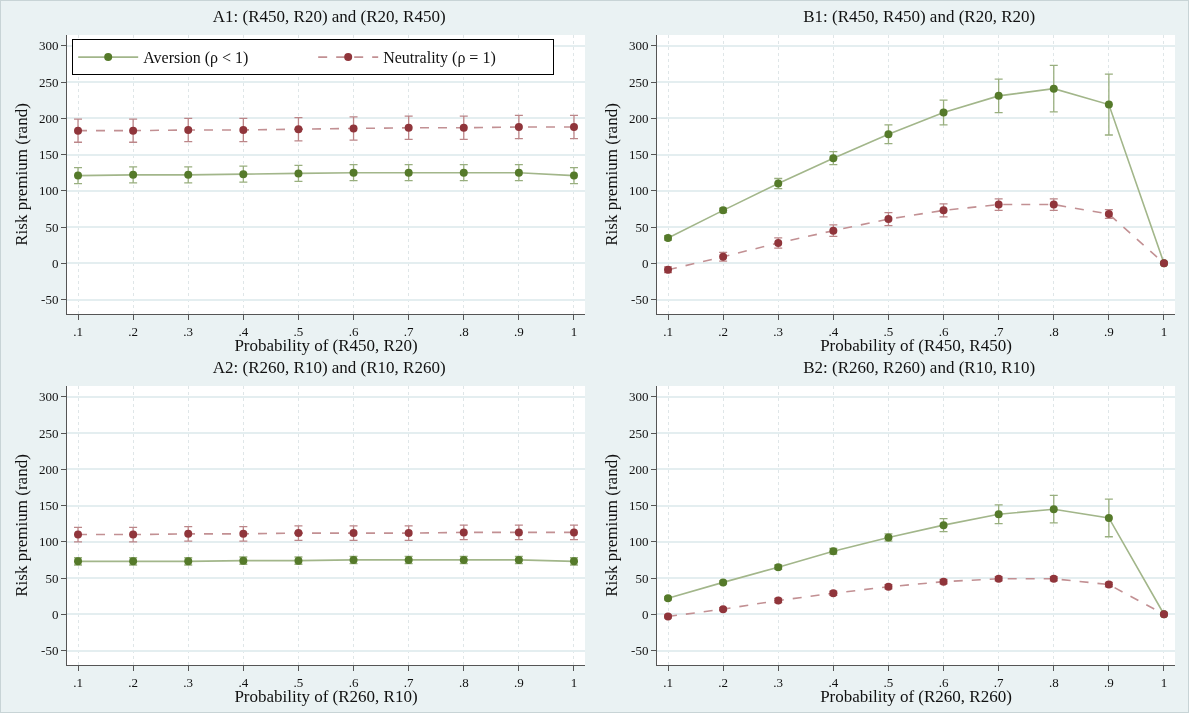 This screenshot has width=1189, height=713. Describe the element at coordinates (326, 696) in the screenshot. I see `x-axis-title: Probability of (R260, R10)` at that location.